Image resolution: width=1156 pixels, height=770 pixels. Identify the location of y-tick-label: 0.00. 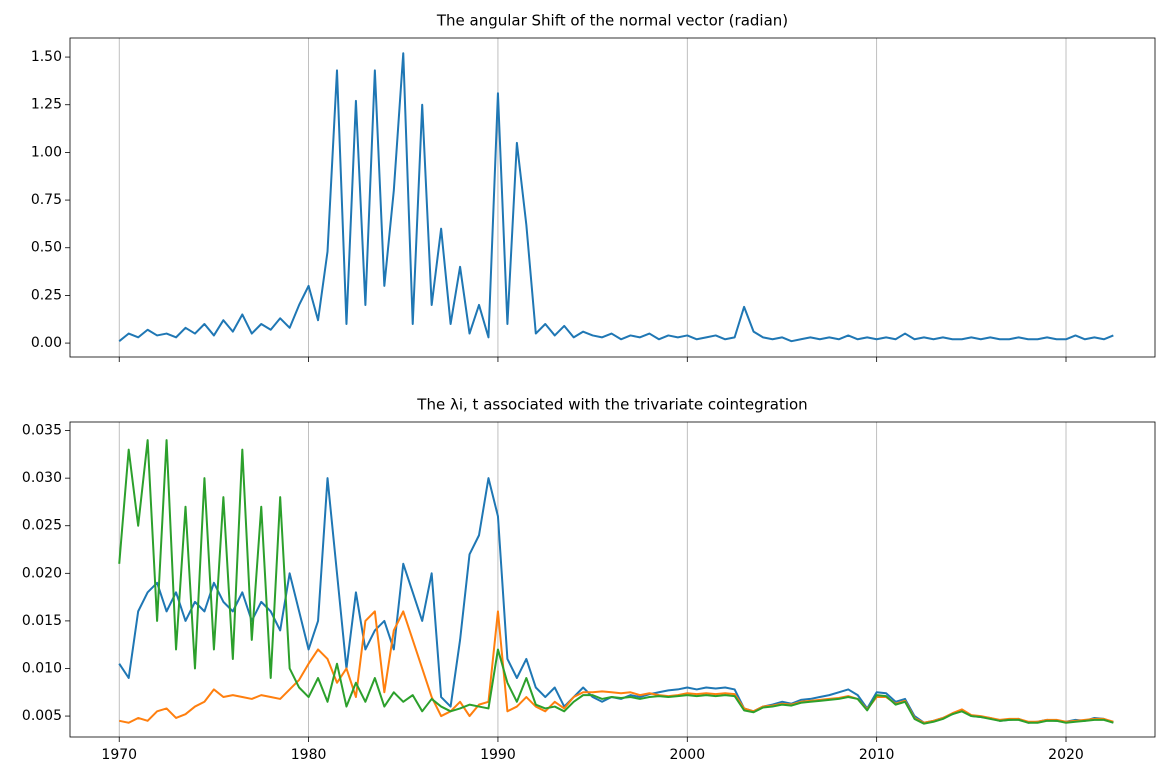
(46, 343).